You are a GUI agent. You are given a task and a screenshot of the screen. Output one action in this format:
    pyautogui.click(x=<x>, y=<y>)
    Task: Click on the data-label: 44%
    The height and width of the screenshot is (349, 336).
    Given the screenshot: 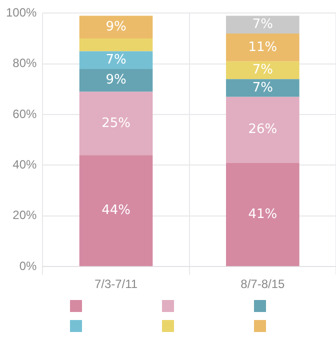 What is the action you would take?
    pyautogui.click(x=116, y=210)
    